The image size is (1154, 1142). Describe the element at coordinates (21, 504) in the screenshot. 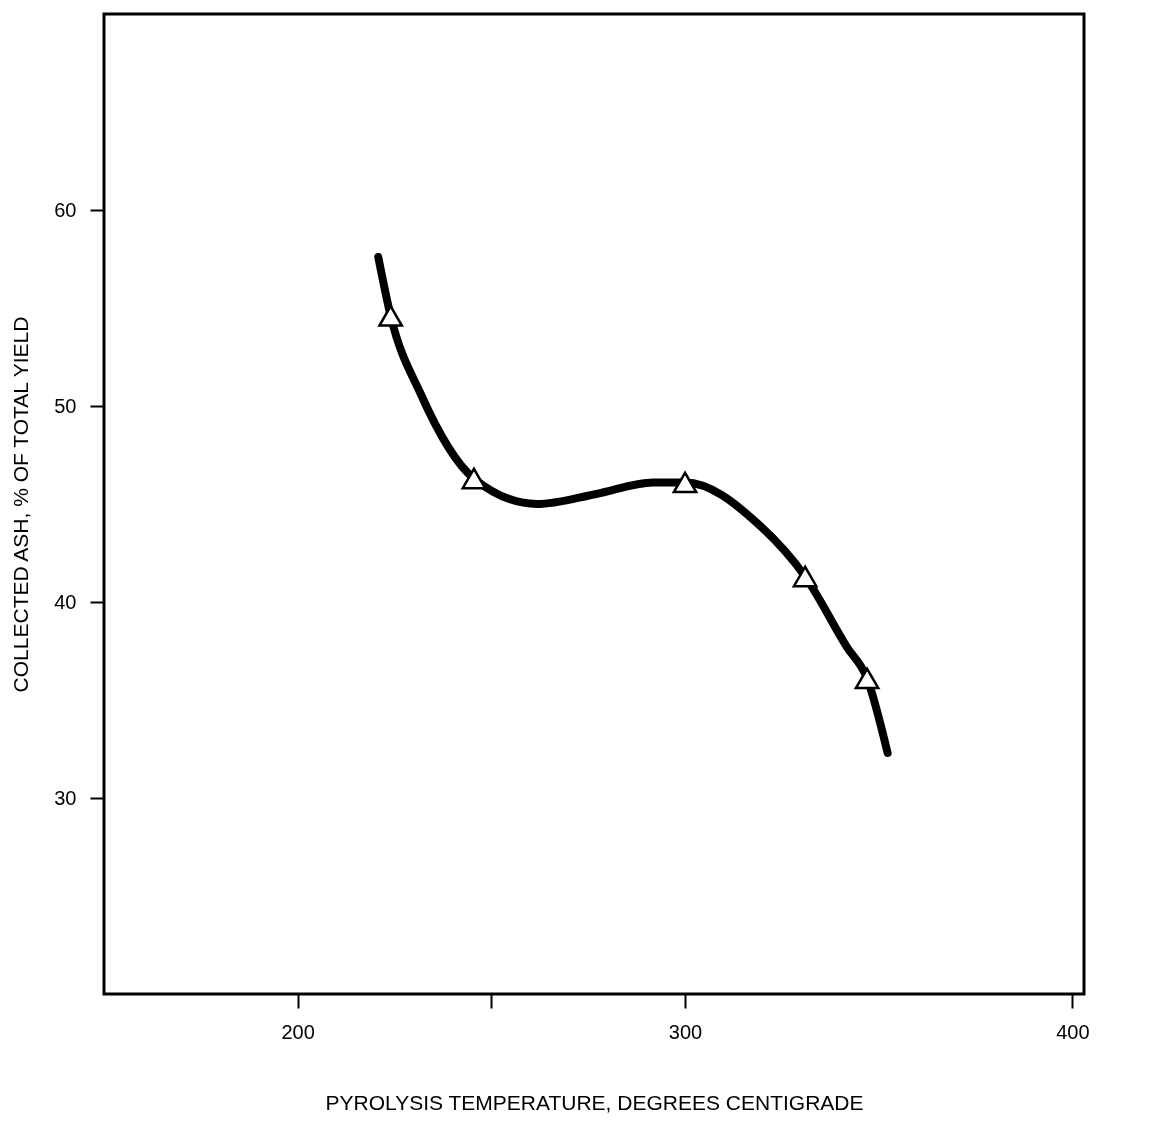

I see `y-axis-title: COLLECTED ASH, % OF TOTAL YIELD` at that location.